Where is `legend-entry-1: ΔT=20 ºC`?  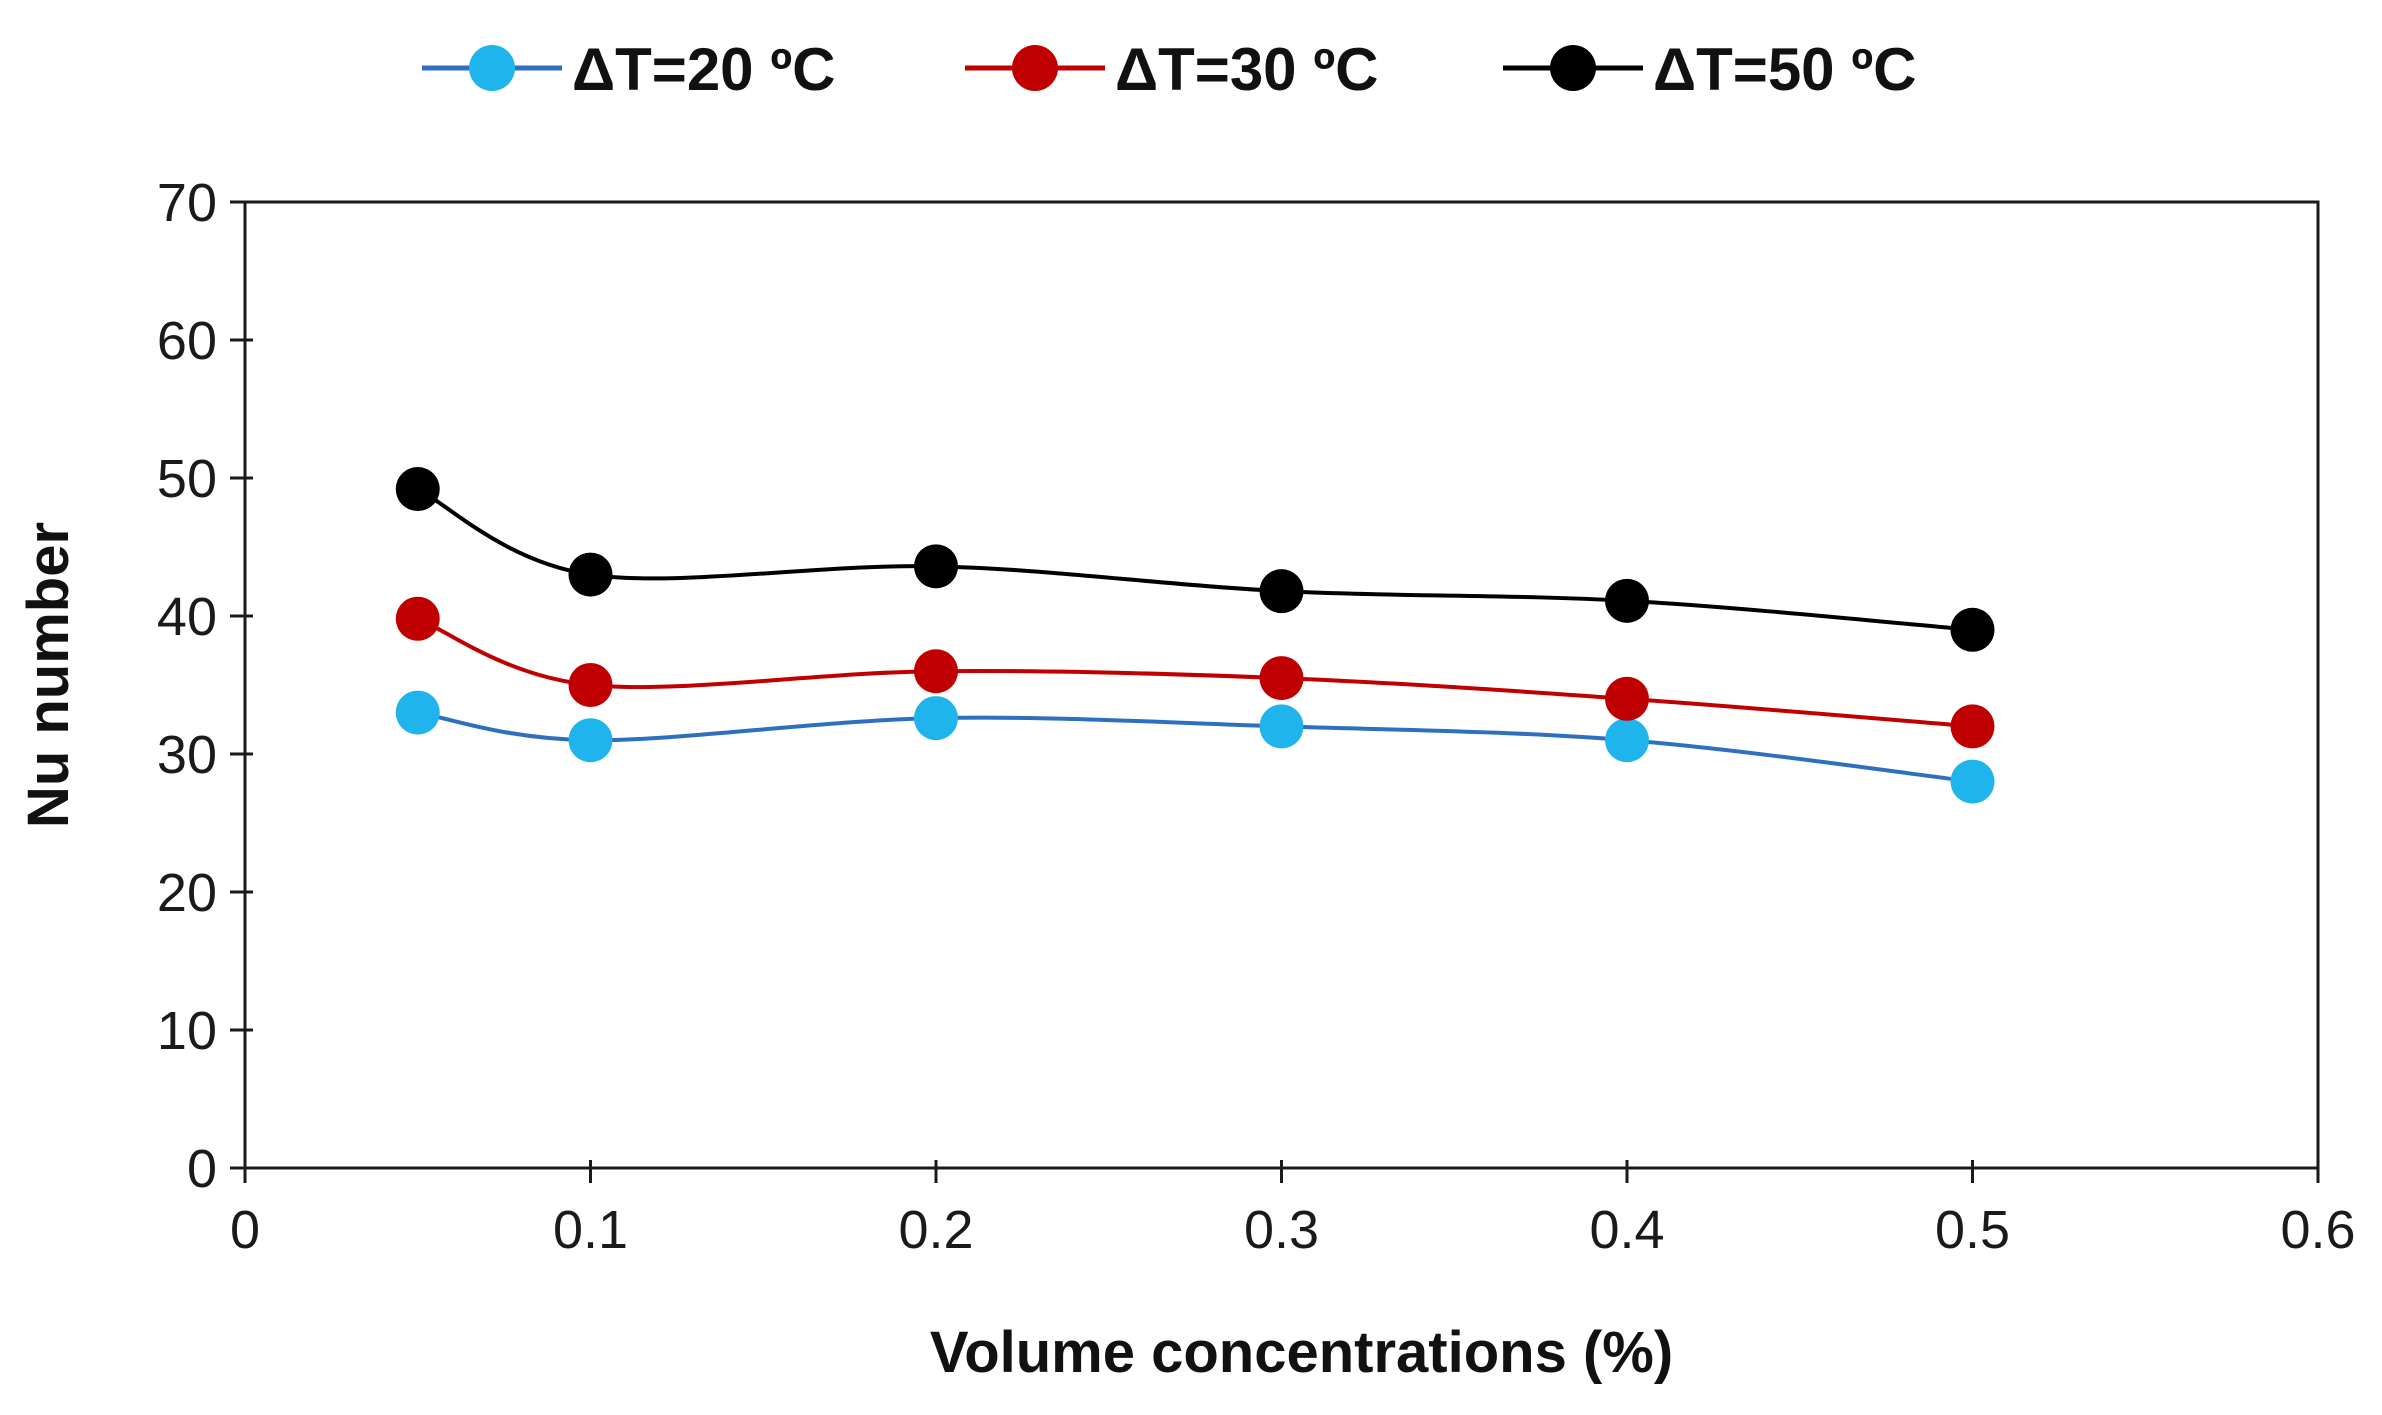 legend-entry-1: ΔT=20 ºC is located at coordinates (628, 69).